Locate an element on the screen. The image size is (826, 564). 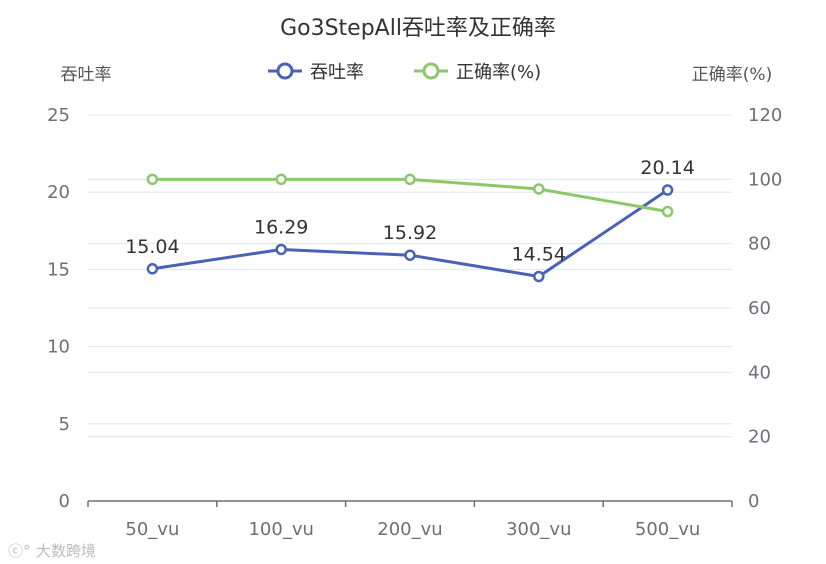
right-axis-name: 正确率(%) is located at coordinates (732, 75).